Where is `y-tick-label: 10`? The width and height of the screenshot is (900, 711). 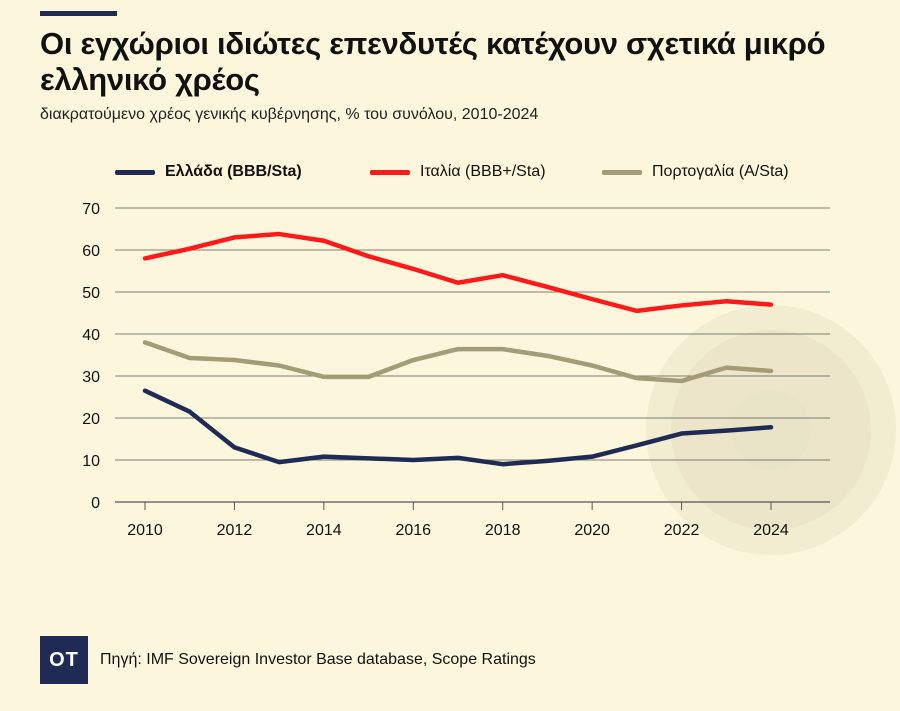
y-tick-label: 10 is located at coordinates (91, 461).